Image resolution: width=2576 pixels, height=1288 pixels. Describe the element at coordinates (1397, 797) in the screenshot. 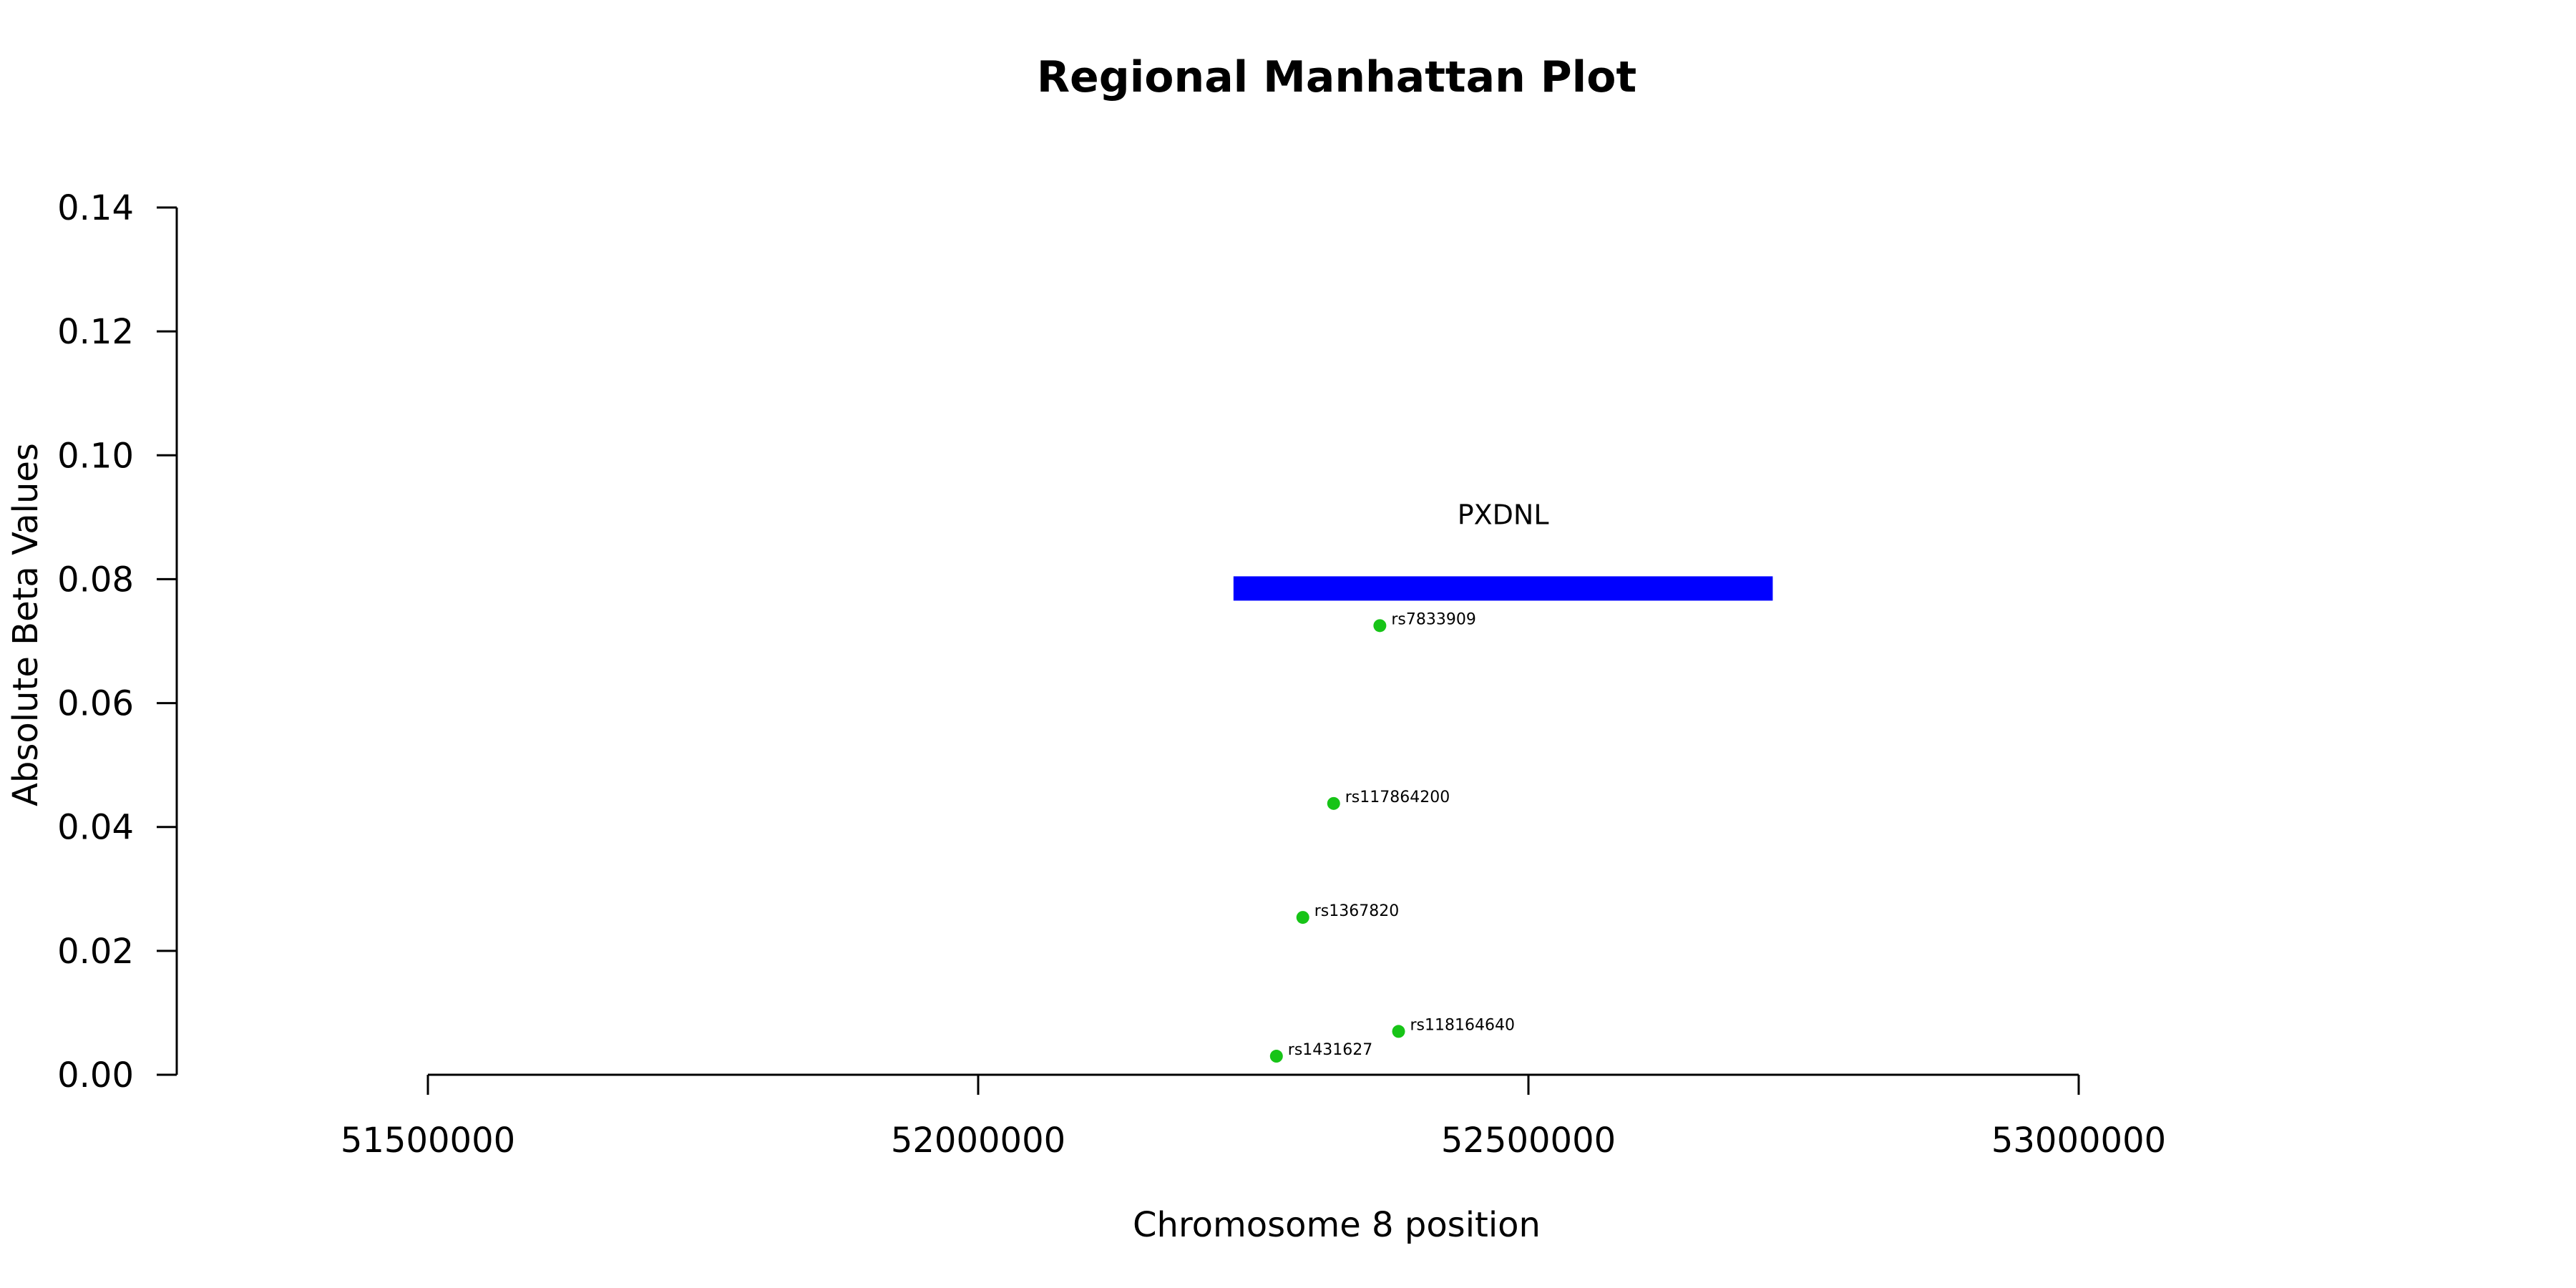

I see `snp-label: rs117864200` at that location.